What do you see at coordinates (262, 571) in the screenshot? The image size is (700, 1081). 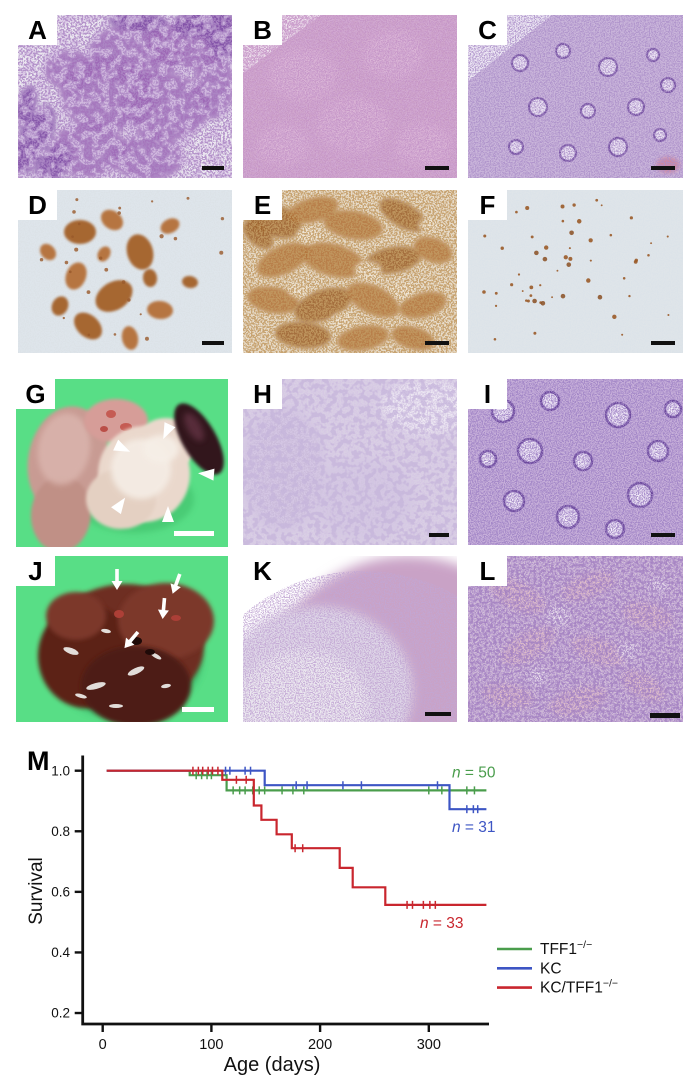 I see `panel-label: K` at bounding box center [262, 571].